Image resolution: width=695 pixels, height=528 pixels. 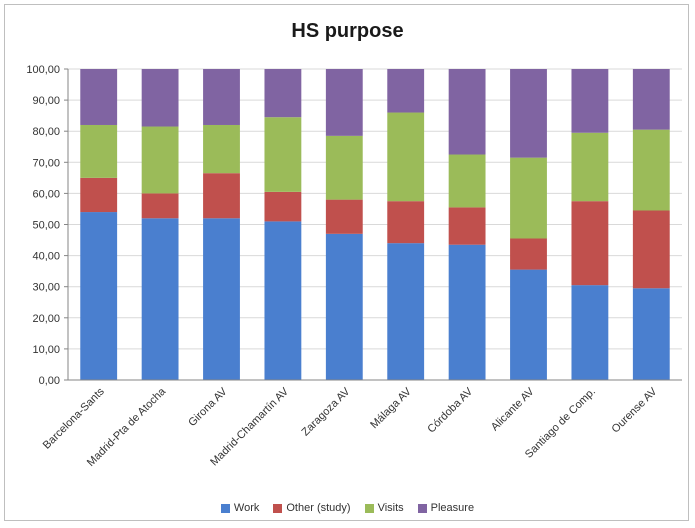 I want to click on x-tick-label: Barcelona-Sants, so click(x=74, y=418).